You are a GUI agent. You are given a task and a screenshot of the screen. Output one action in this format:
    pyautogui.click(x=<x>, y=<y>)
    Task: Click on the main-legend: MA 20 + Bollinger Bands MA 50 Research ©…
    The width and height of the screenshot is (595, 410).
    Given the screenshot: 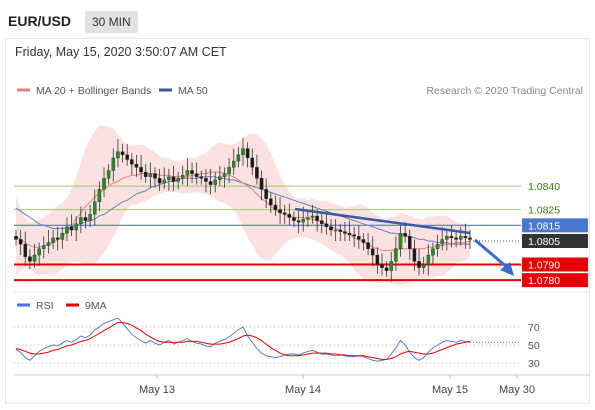 What is the action you would take?
    pyautogui.click(x=300, y=91)
    